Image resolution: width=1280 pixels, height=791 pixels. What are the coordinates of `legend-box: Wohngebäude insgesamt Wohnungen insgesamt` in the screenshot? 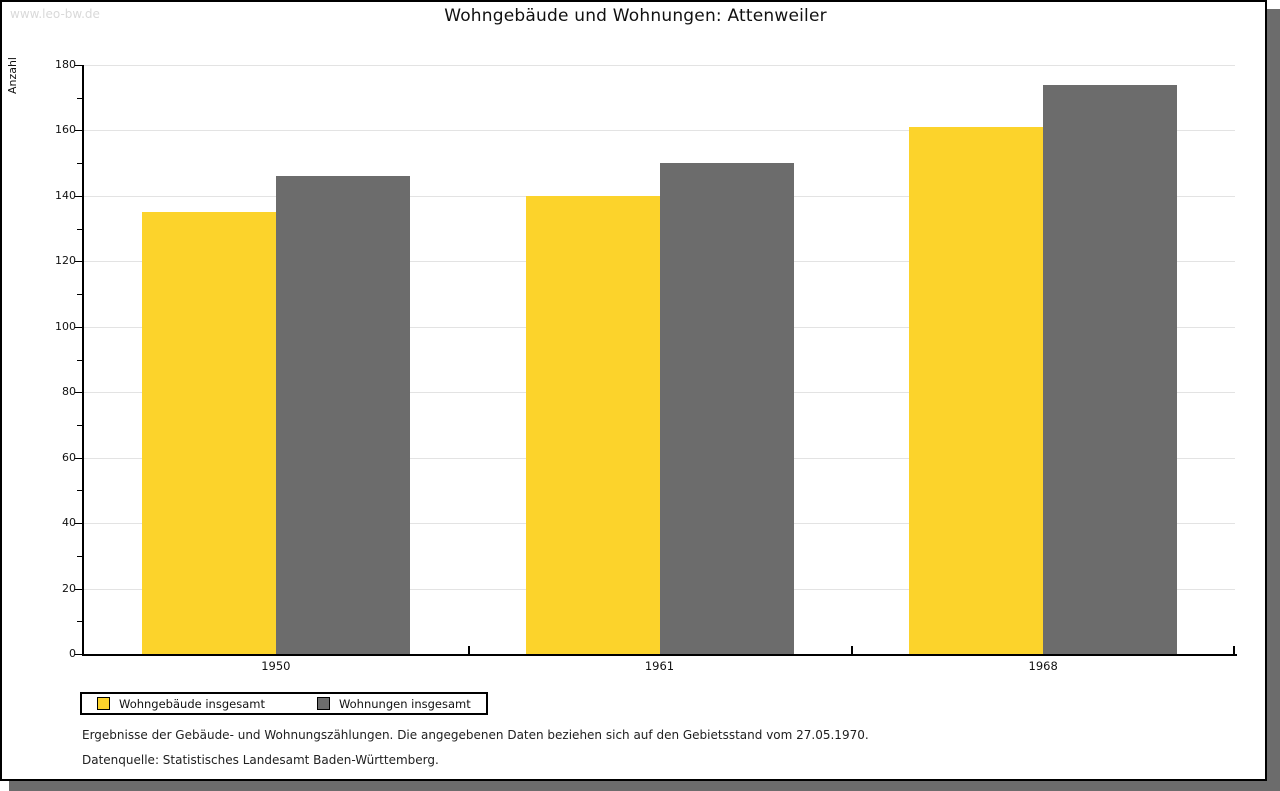 It's located at (284, 703).